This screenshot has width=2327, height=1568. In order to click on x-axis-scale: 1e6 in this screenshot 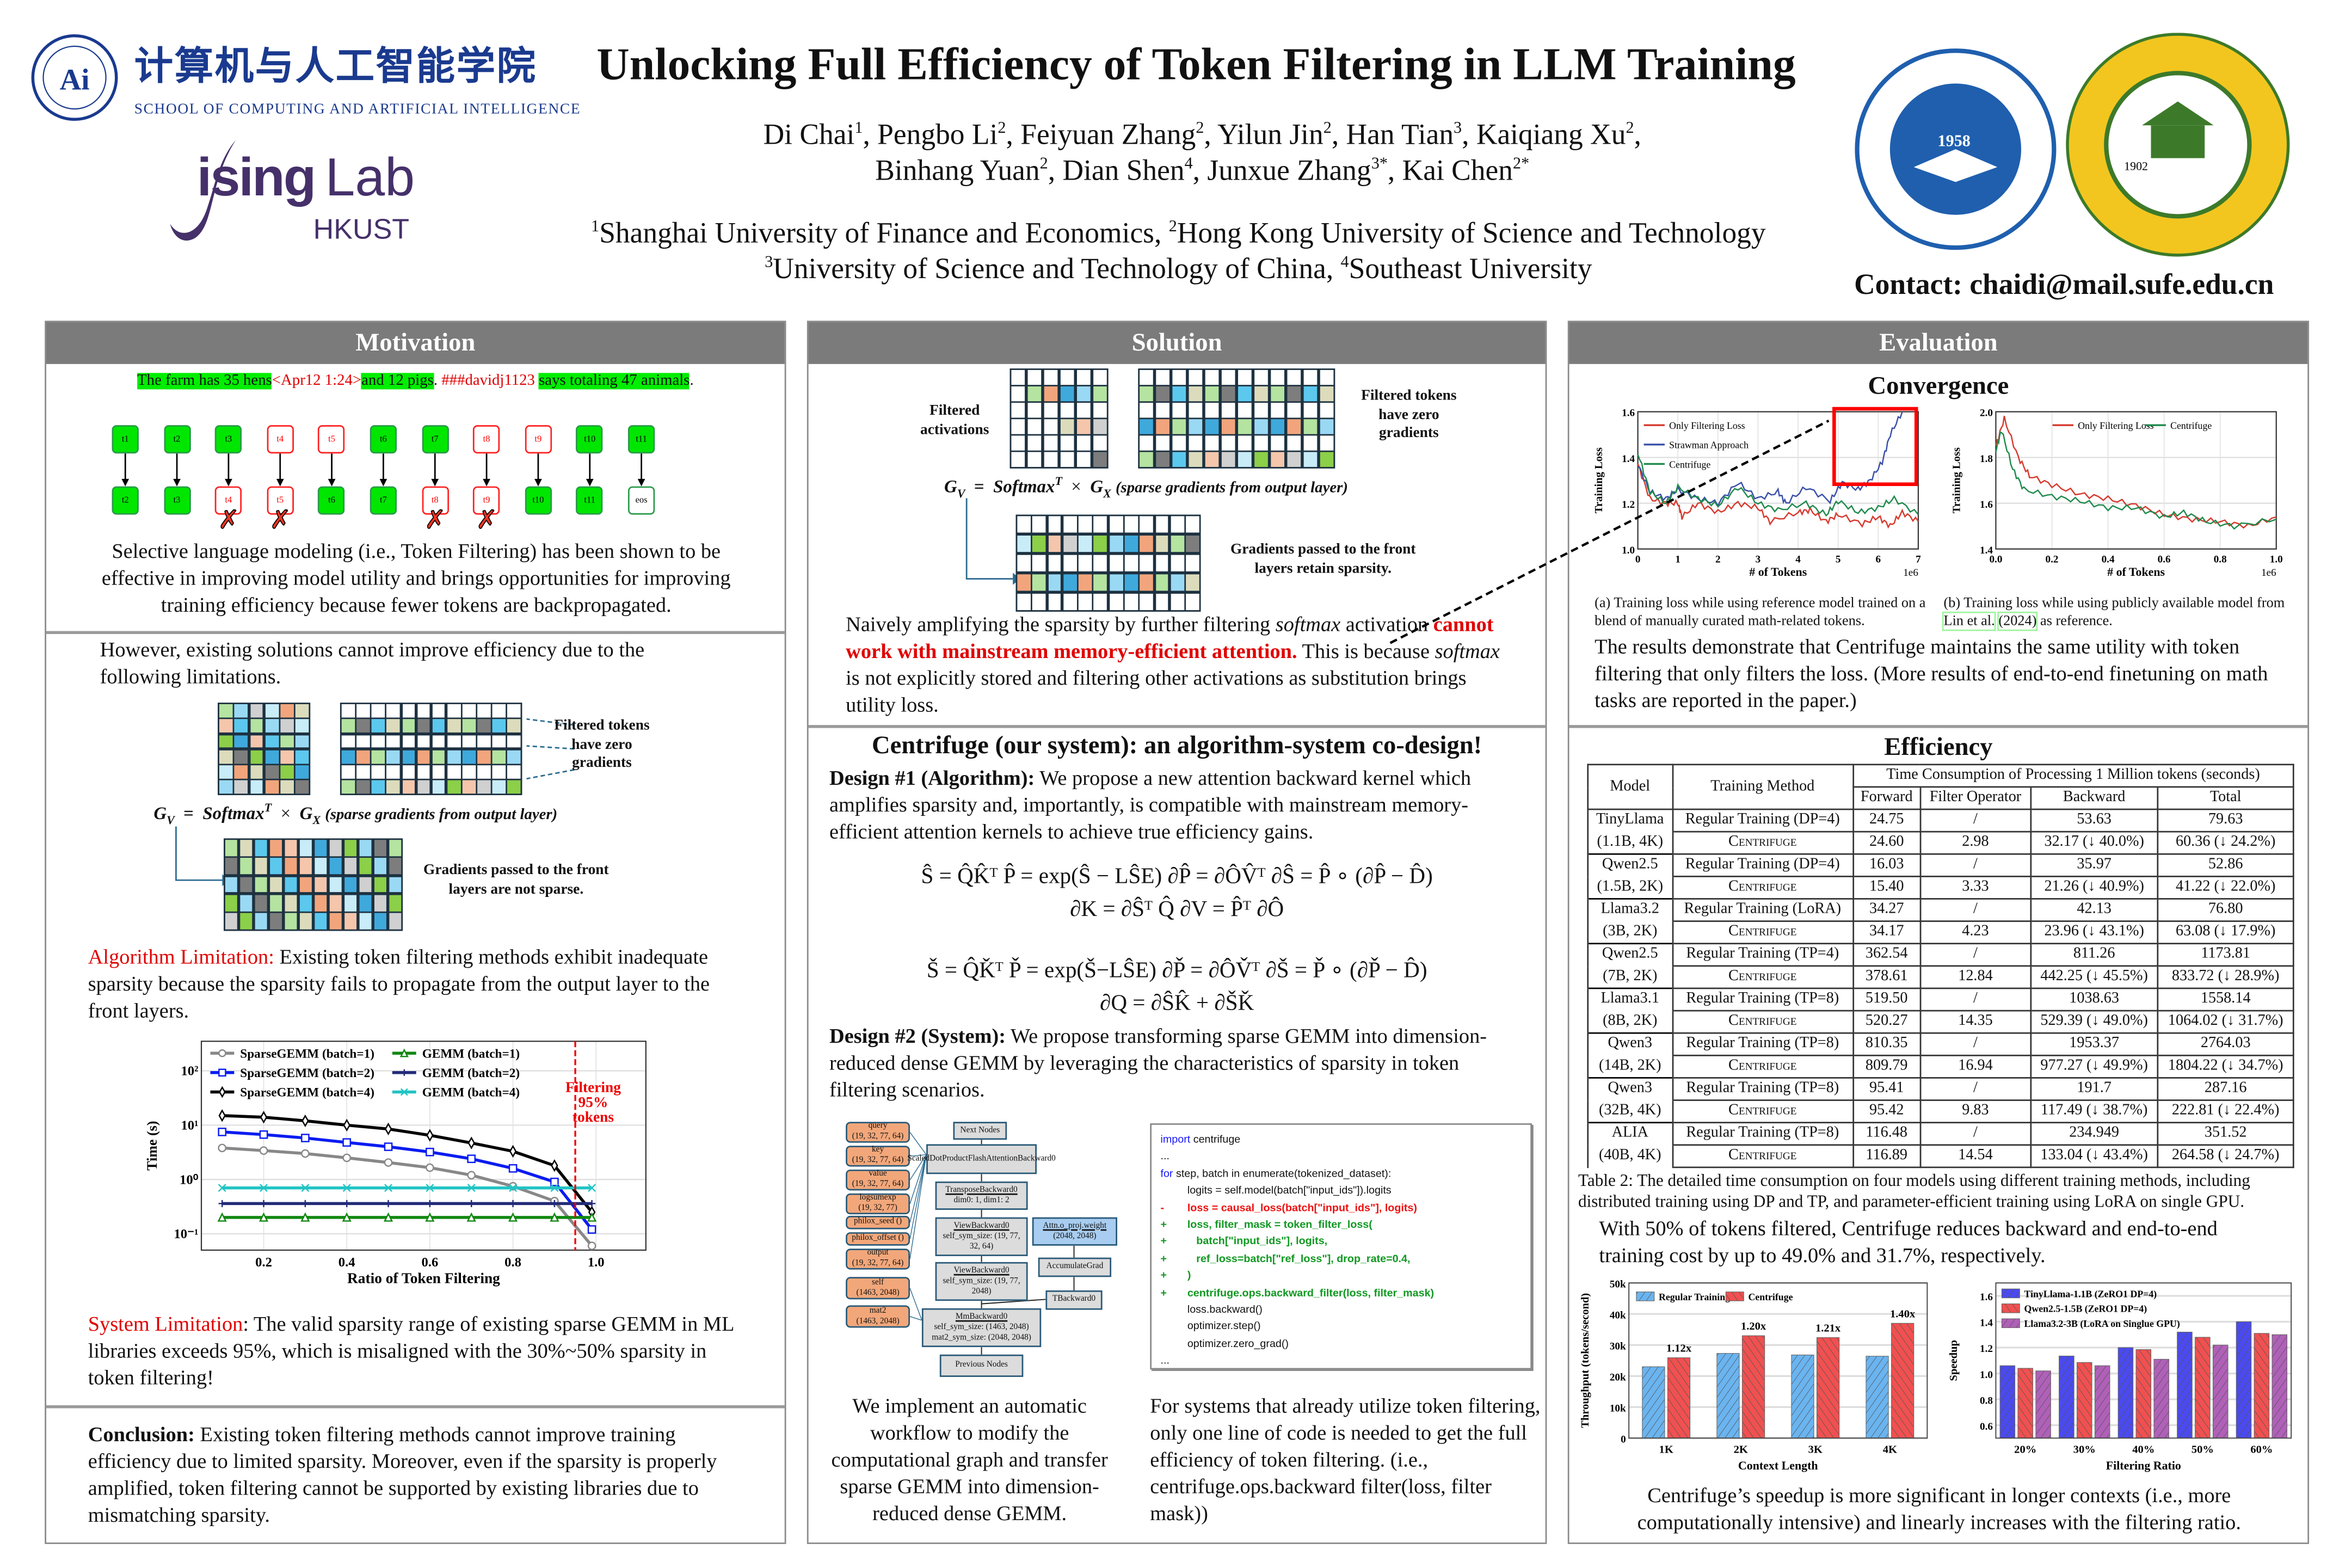, I will do `click(1910, 573)`.